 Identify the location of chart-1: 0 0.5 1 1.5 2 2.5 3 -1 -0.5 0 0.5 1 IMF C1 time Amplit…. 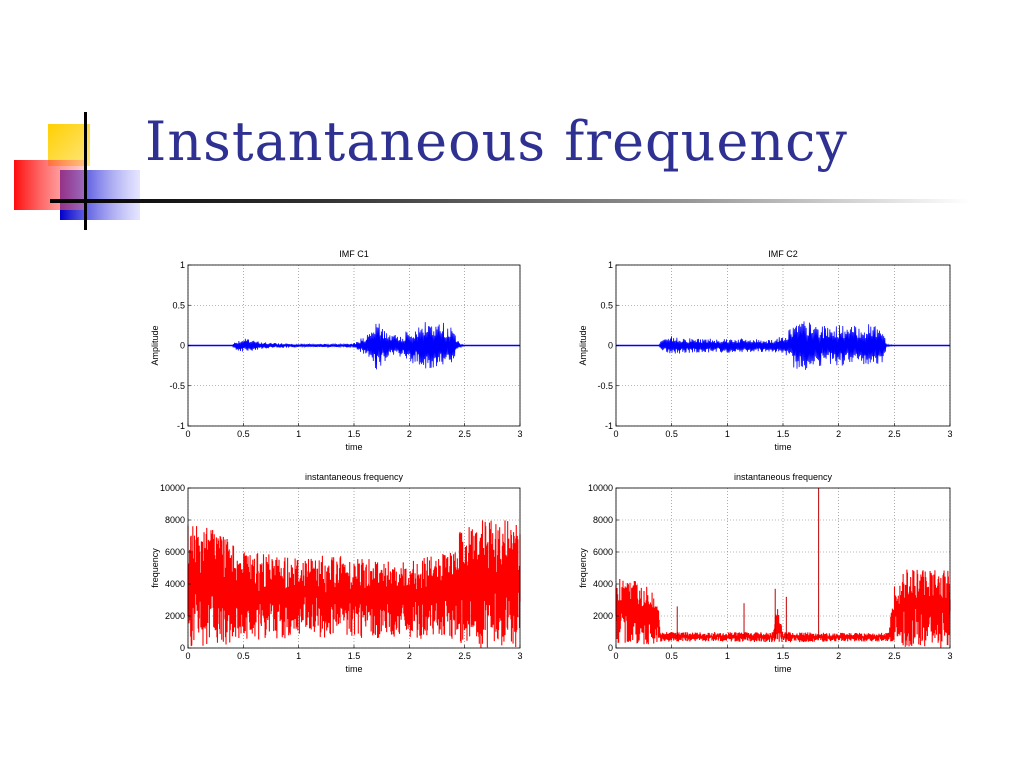
(336, 350).